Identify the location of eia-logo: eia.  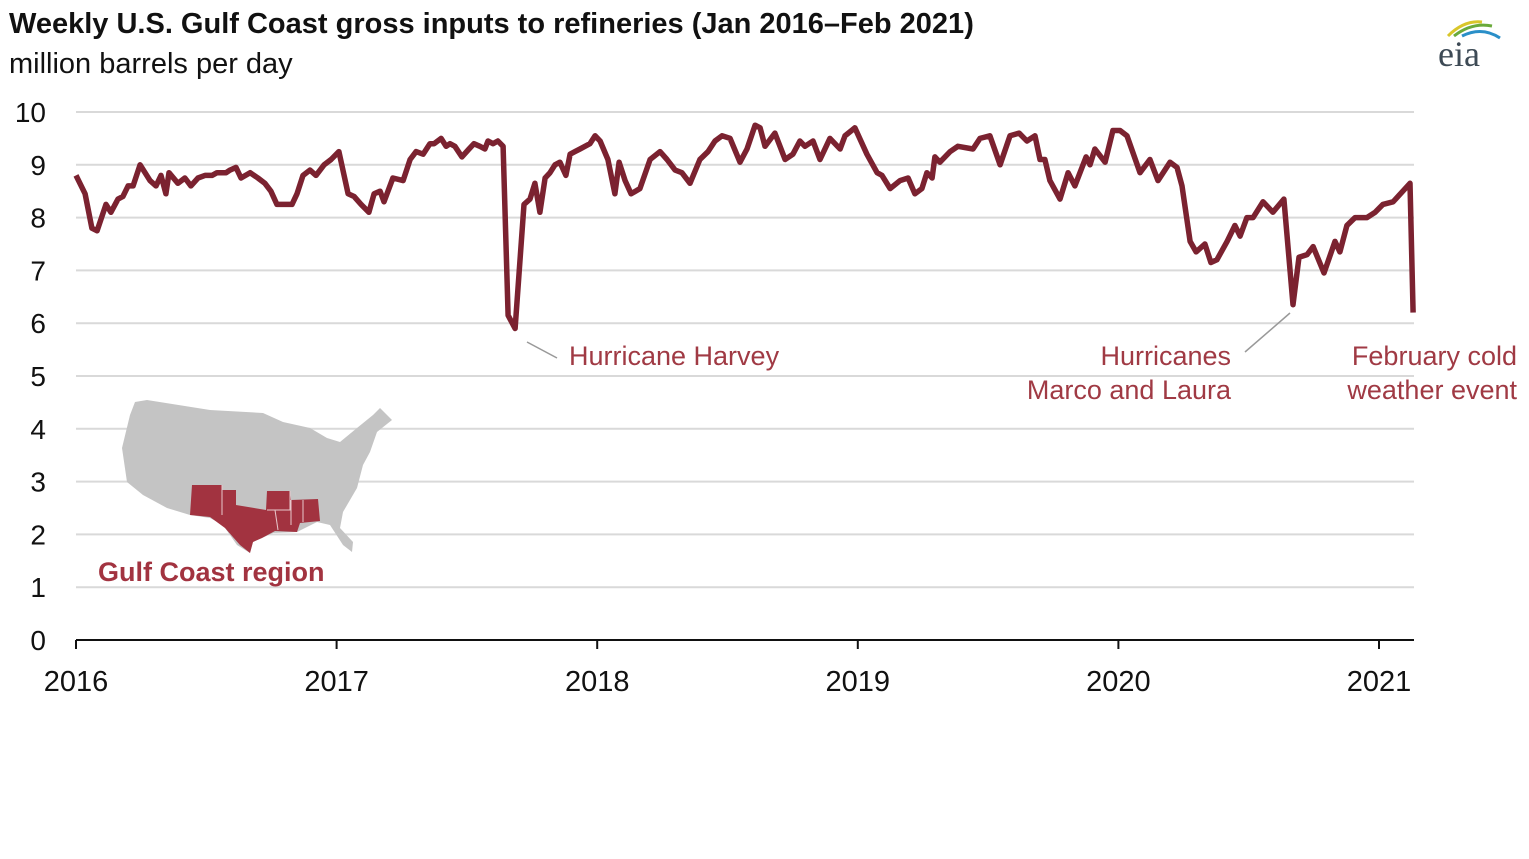
(1469, 45).